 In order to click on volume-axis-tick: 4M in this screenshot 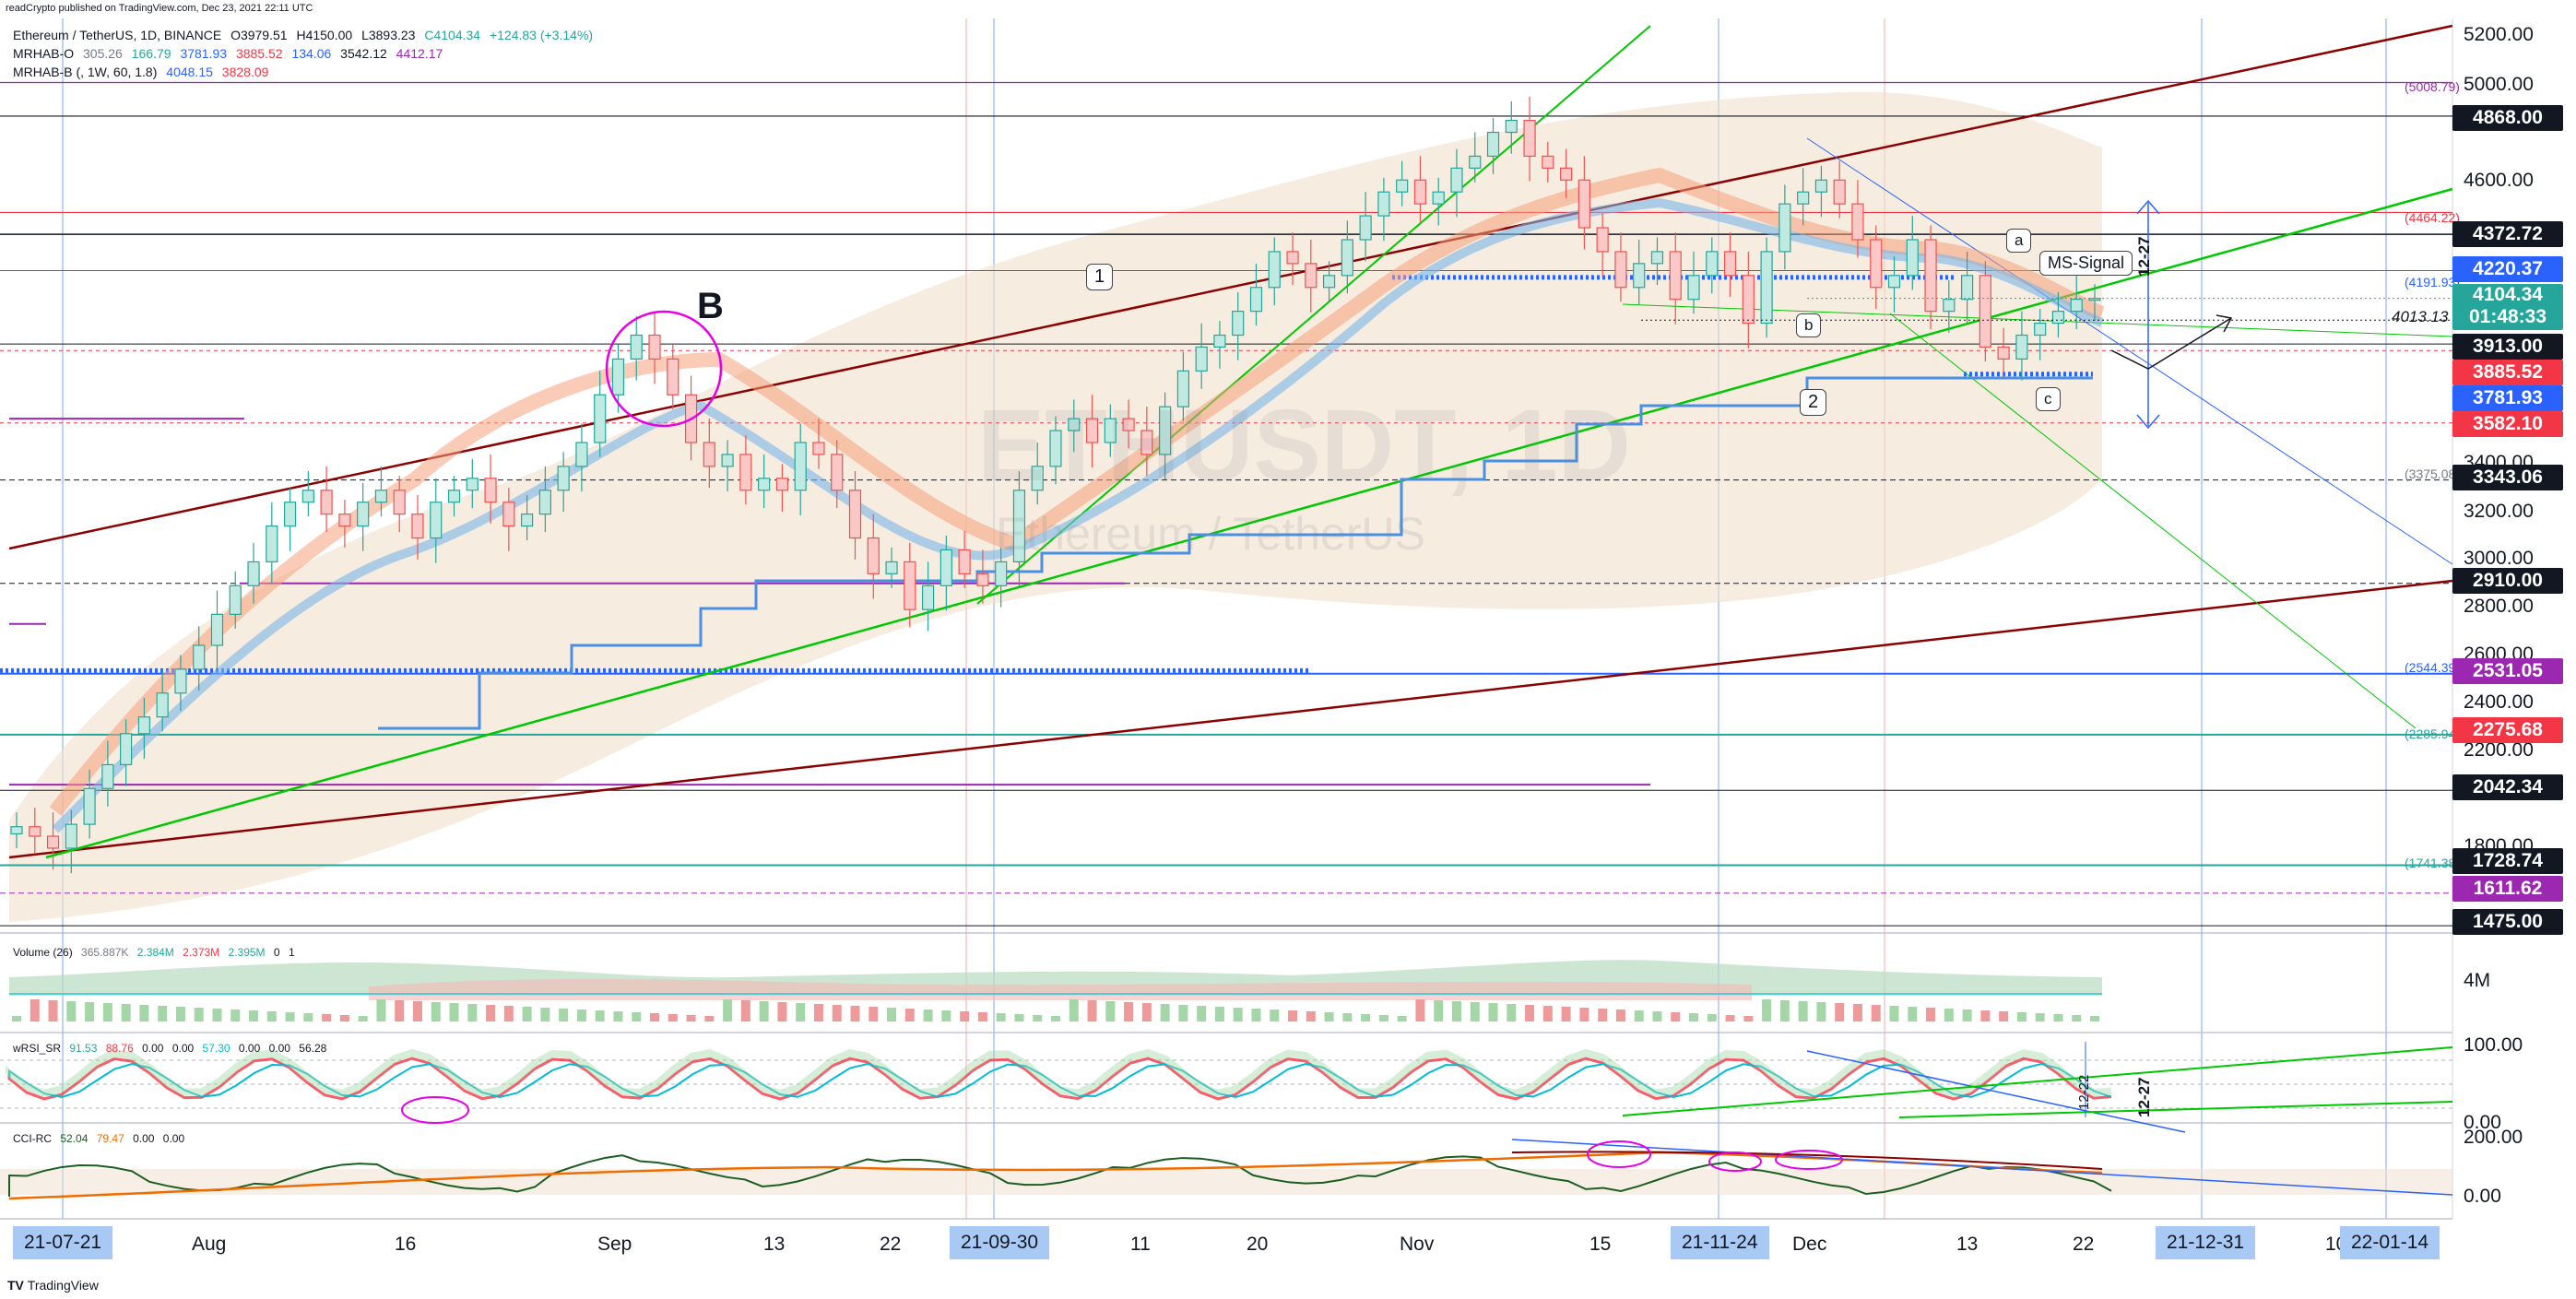, I will do `click(2477, 981)`.